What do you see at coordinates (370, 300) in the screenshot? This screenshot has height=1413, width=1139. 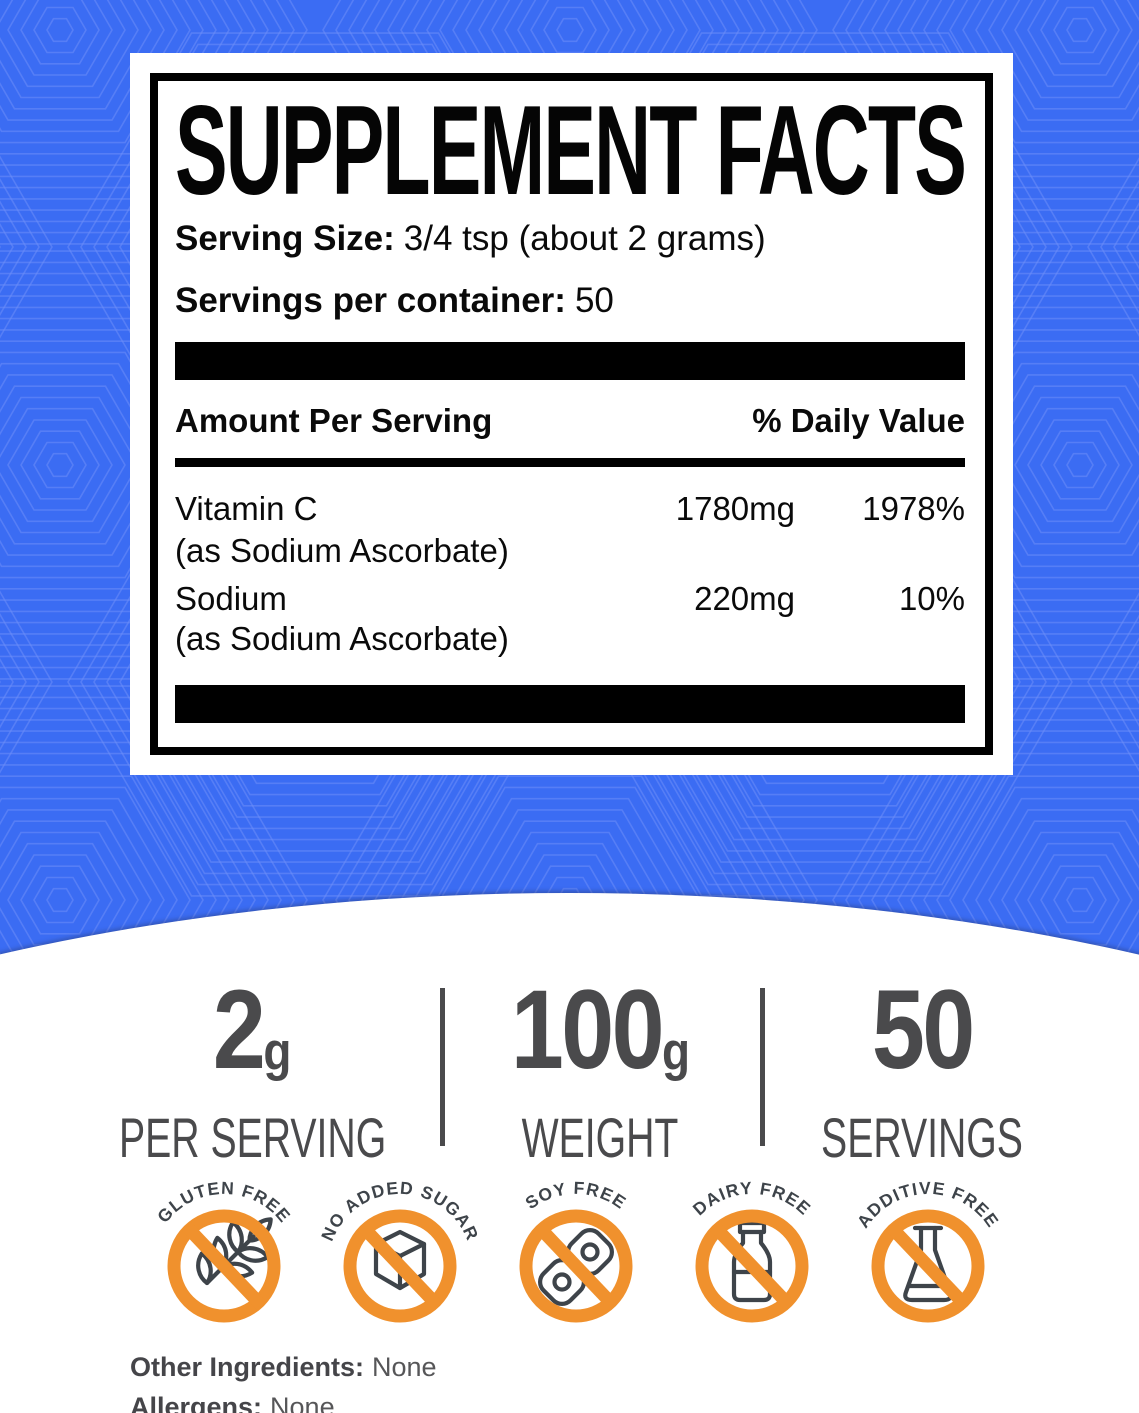 I see `servings-label: Servings per container:` at bounding box center [370, 300].